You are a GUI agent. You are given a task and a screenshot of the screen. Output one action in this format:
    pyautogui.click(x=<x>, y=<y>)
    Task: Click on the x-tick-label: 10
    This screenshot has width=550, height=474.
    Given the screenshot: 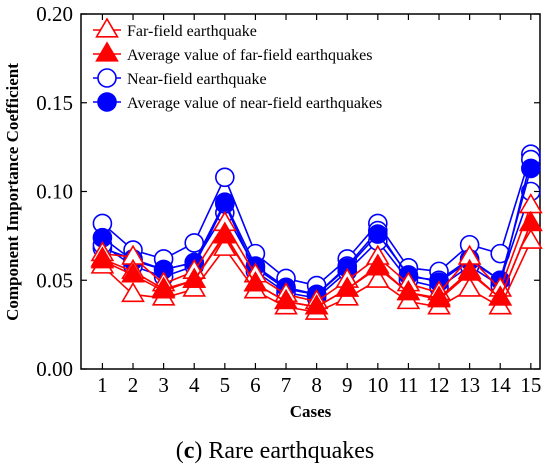 What is the action you would take?
    pyautogui.click(x=377, y=385)
    